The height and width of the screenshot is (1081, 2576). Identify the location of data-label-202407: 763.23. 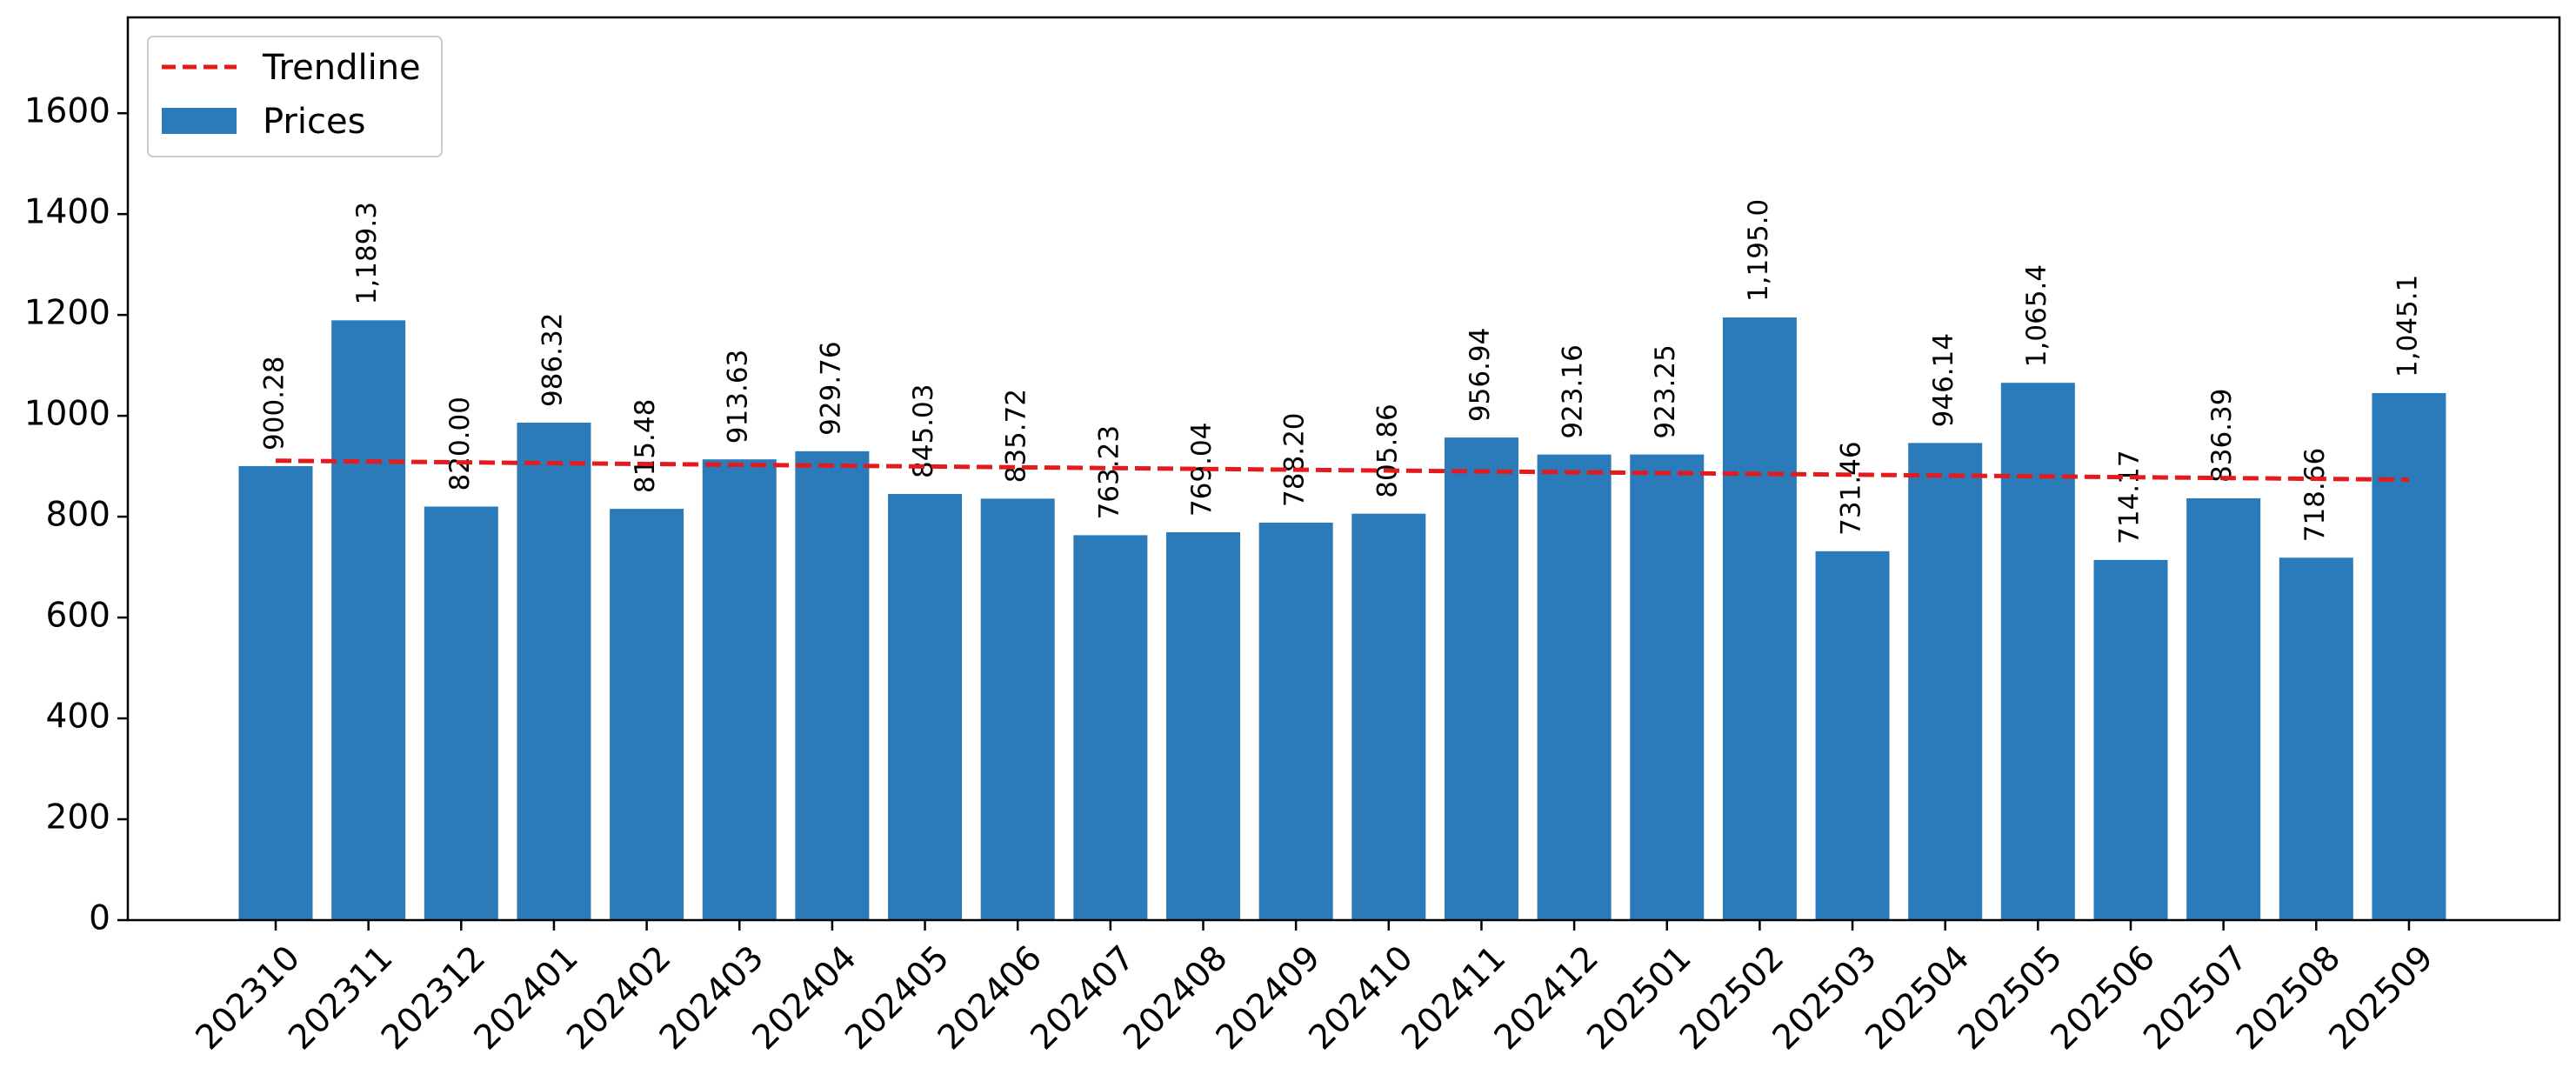
(1108, 472).